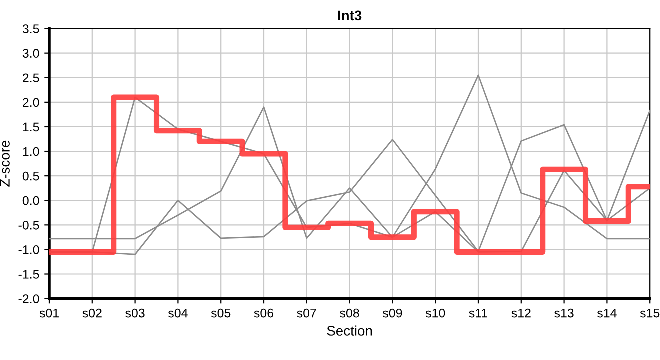 The width and height of the screenshot is (660, 360). What do you see at coordinates (521, 313) in the screenshot?
I see `x-tick-label: s12` at bounding box center [521, 313].